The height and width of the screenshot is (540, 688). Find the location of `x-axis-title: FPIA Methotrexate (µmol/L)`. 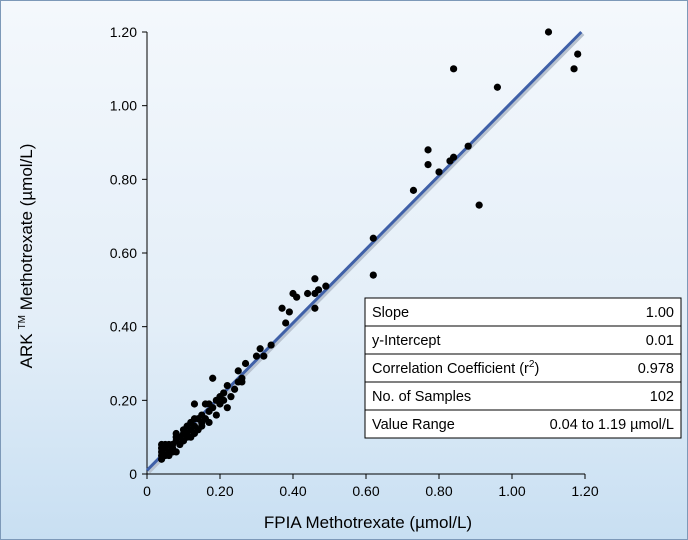

x-axis-title: FPIA Methotrexate (µmol/L) is located at coordinates (368, 522).